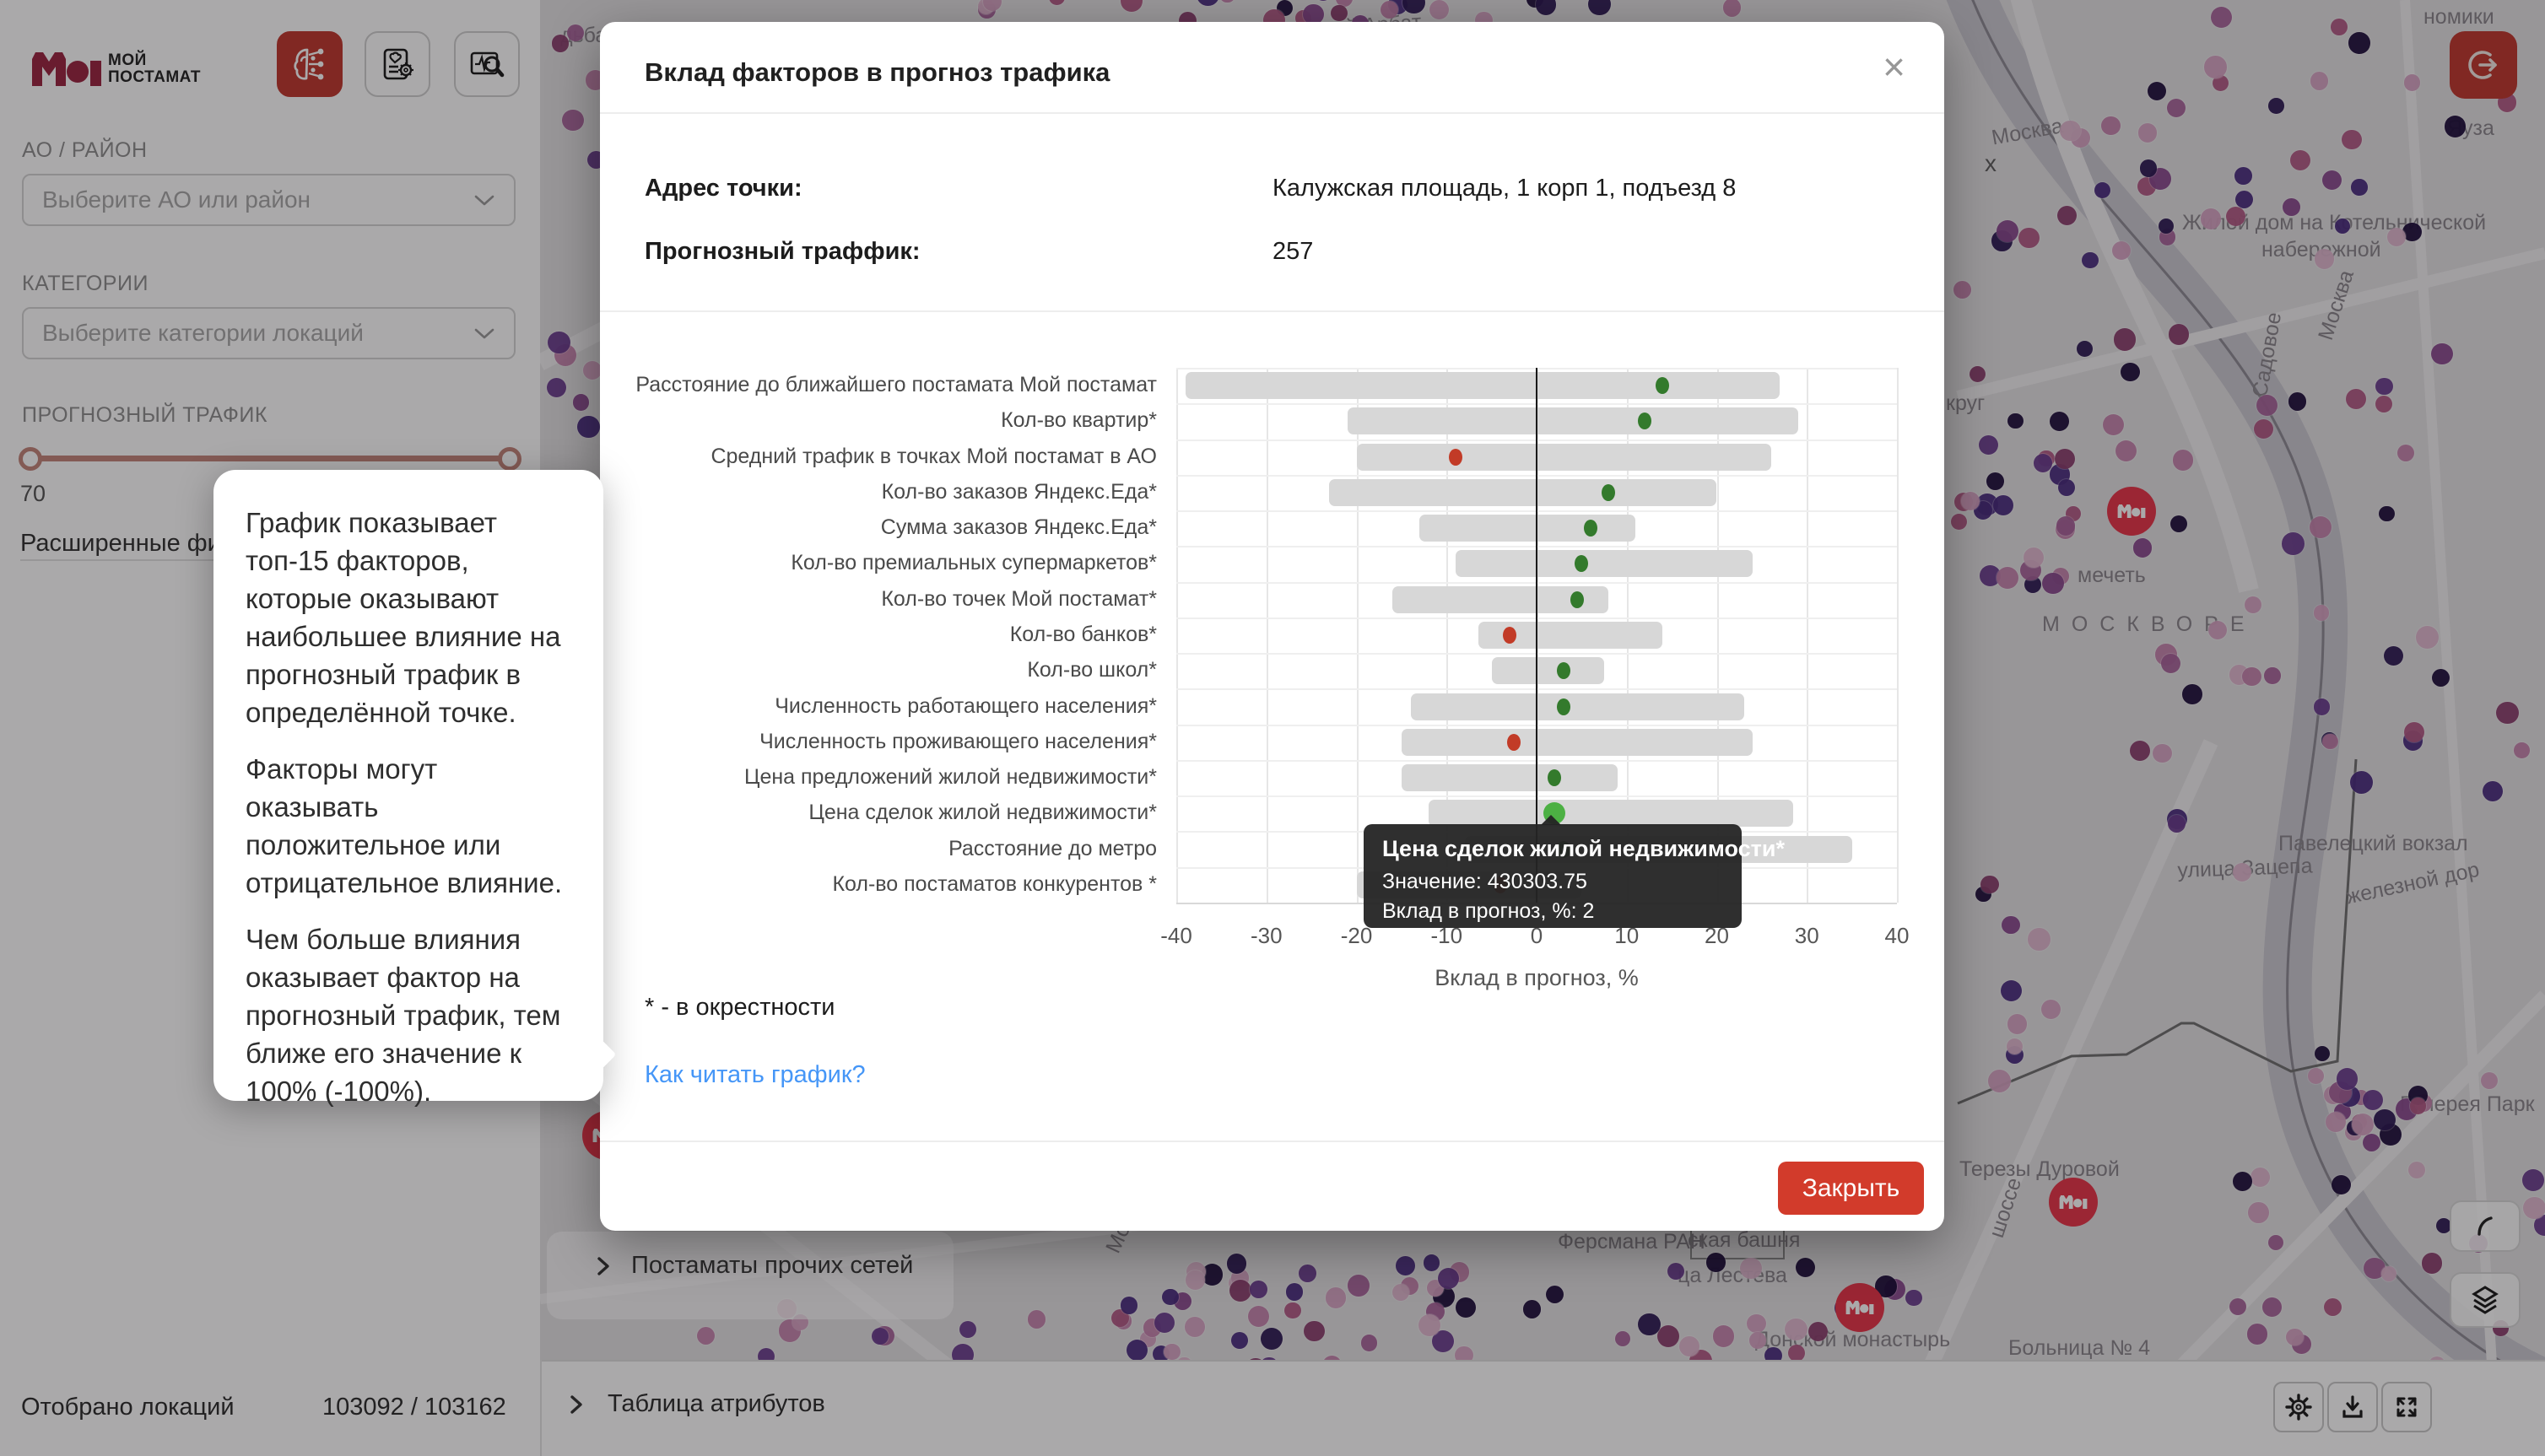  Describe the element at coordinates (755, 1074) in the screenshot. I see `how-to-read-link: Как читать график?` at that location.